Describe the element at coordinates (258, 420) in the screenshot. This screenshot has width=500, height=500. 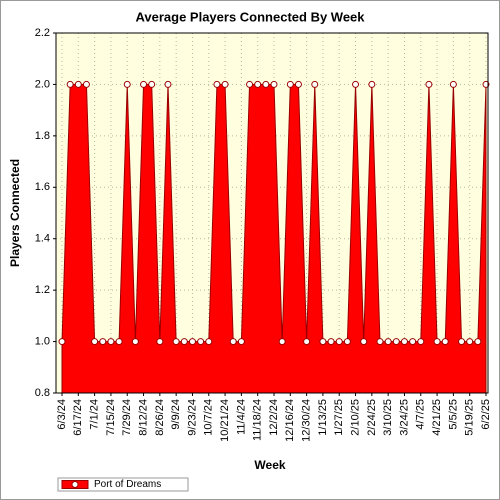
I see `x-tick-label: 11/18/24` at that location.